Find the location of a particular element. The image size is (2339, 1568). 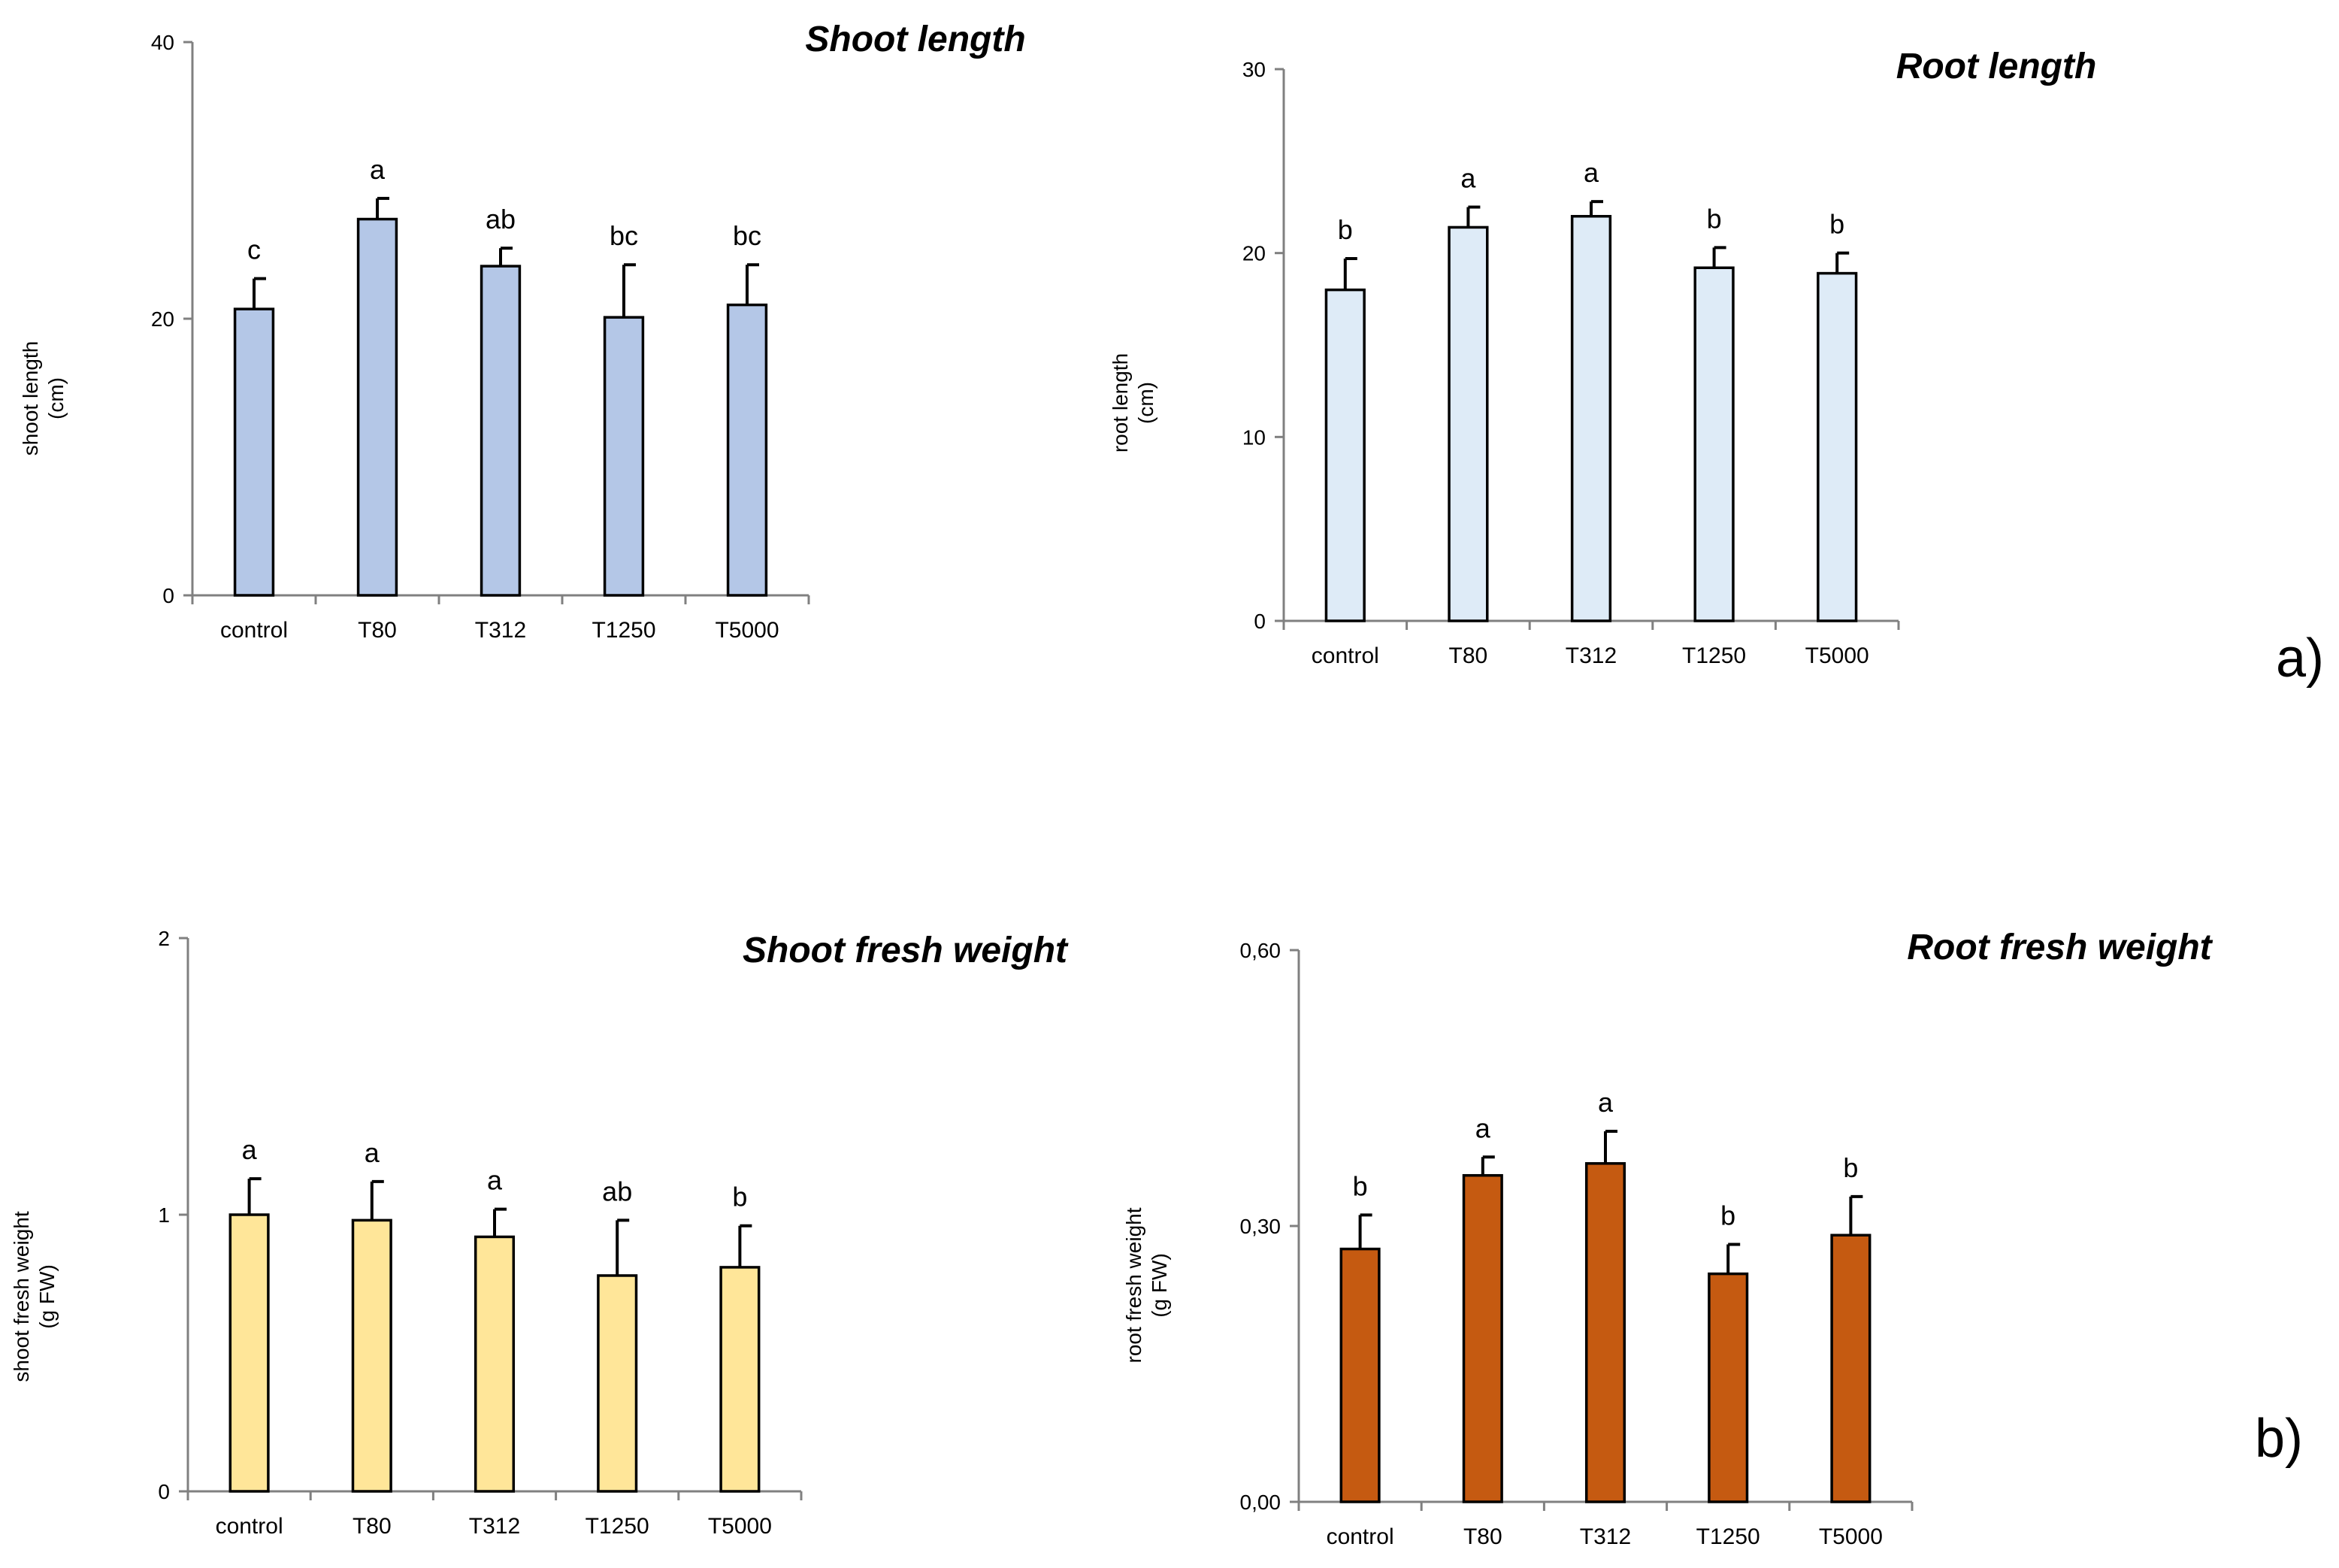

y-tick-label: 2 is located at coordinates (164, 938).